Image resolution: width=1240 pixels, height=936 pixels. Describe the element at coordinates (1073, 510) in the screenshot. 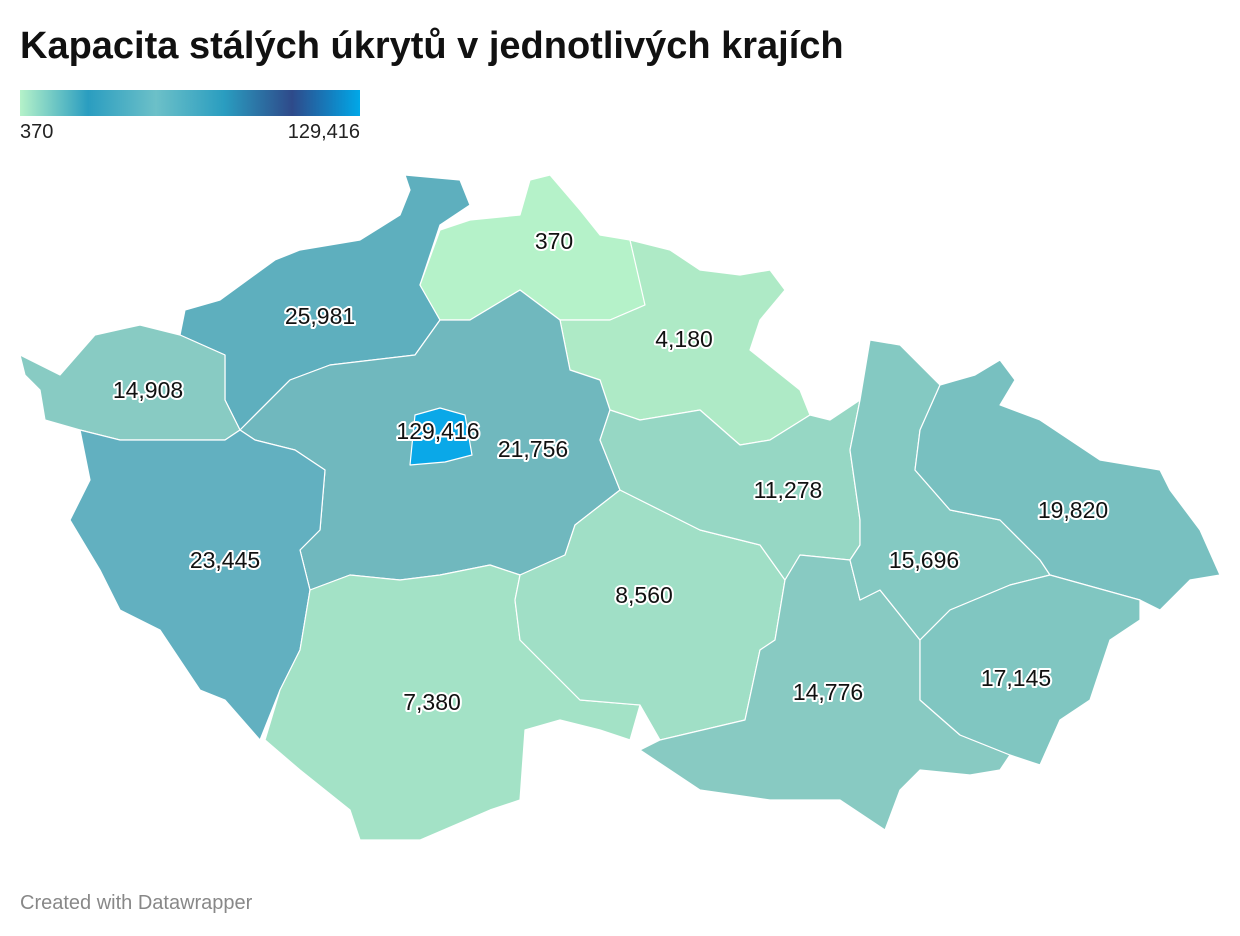

I see `value-label: 19,820` at that location.